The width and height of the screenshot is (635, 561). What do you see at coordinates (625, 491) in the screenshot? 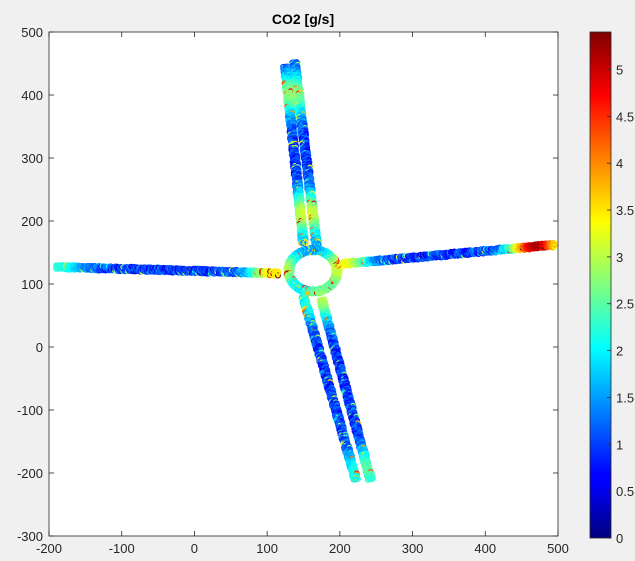
I see `colorbar-tick-label: 0.5` at bounding box center [625, 491].